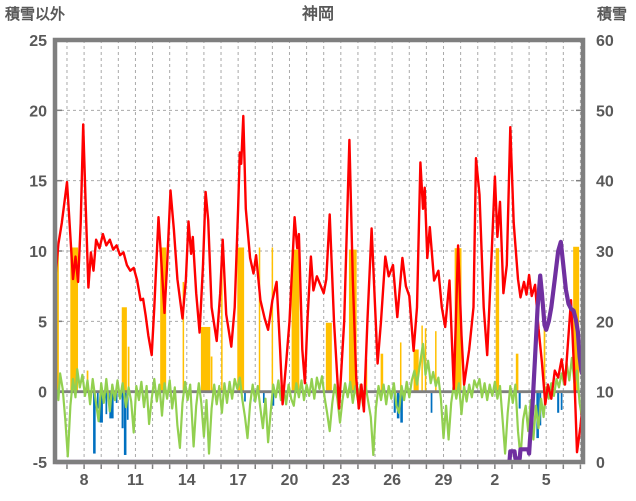 The width and height of the screenshot is (636, 501). Describe the element at coordinates (494, 480) in the screenshot. I see `x-axis-tick-label: 2` at that location.